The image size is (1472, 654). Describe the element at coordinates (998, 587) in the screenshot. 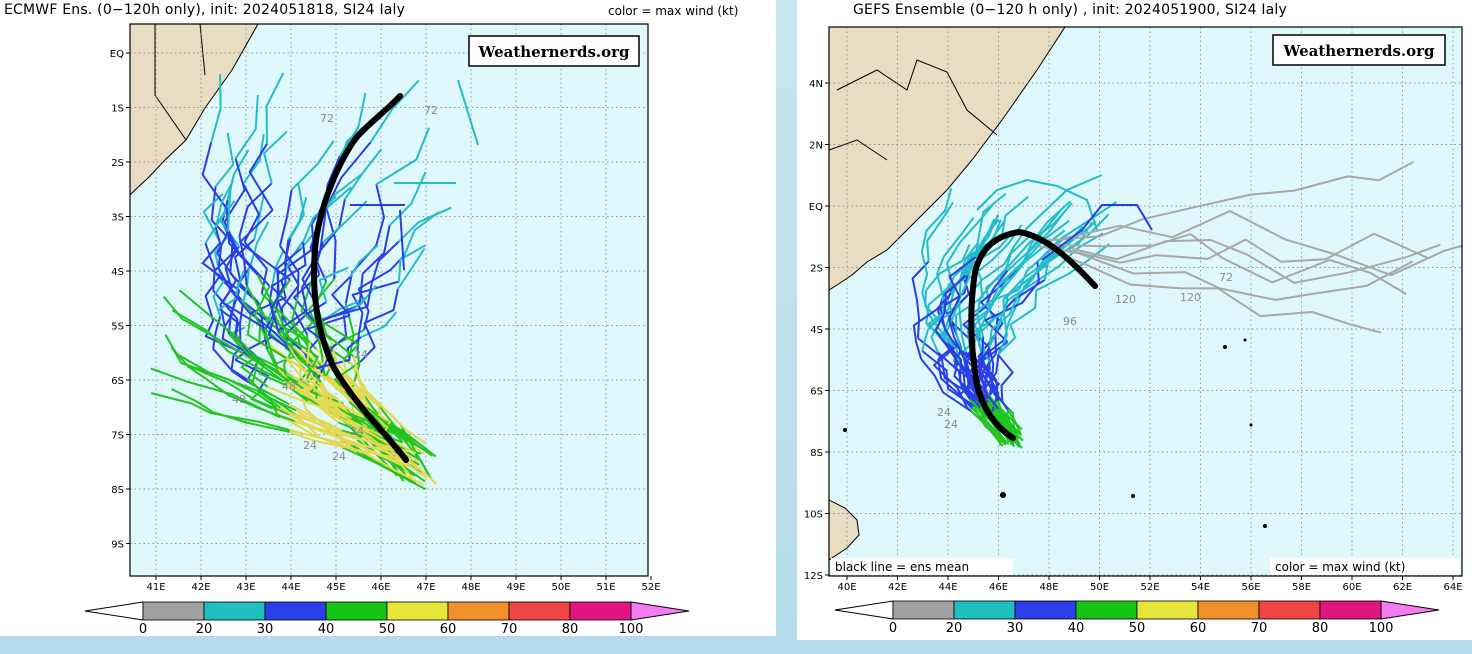

I see `lon-label: 46E` at that location.